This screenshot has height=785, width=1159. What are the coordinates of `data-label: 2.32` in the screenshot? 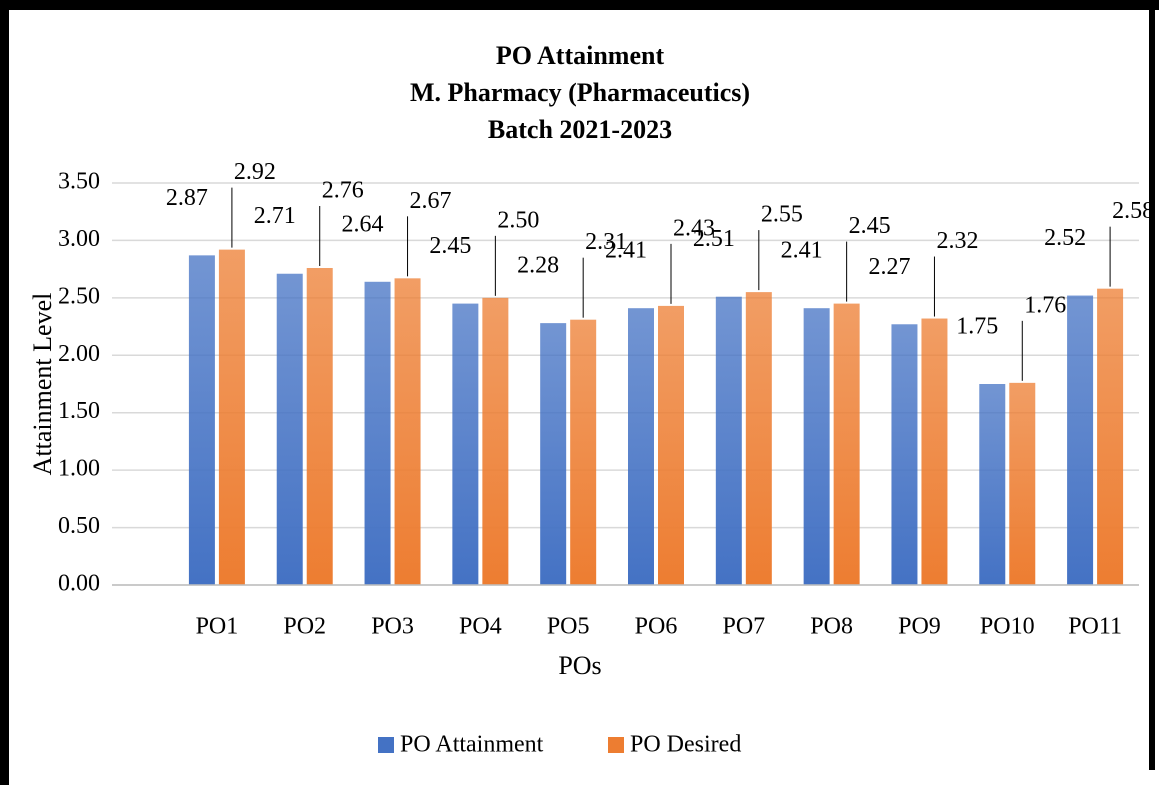 It's located at (957, 241).